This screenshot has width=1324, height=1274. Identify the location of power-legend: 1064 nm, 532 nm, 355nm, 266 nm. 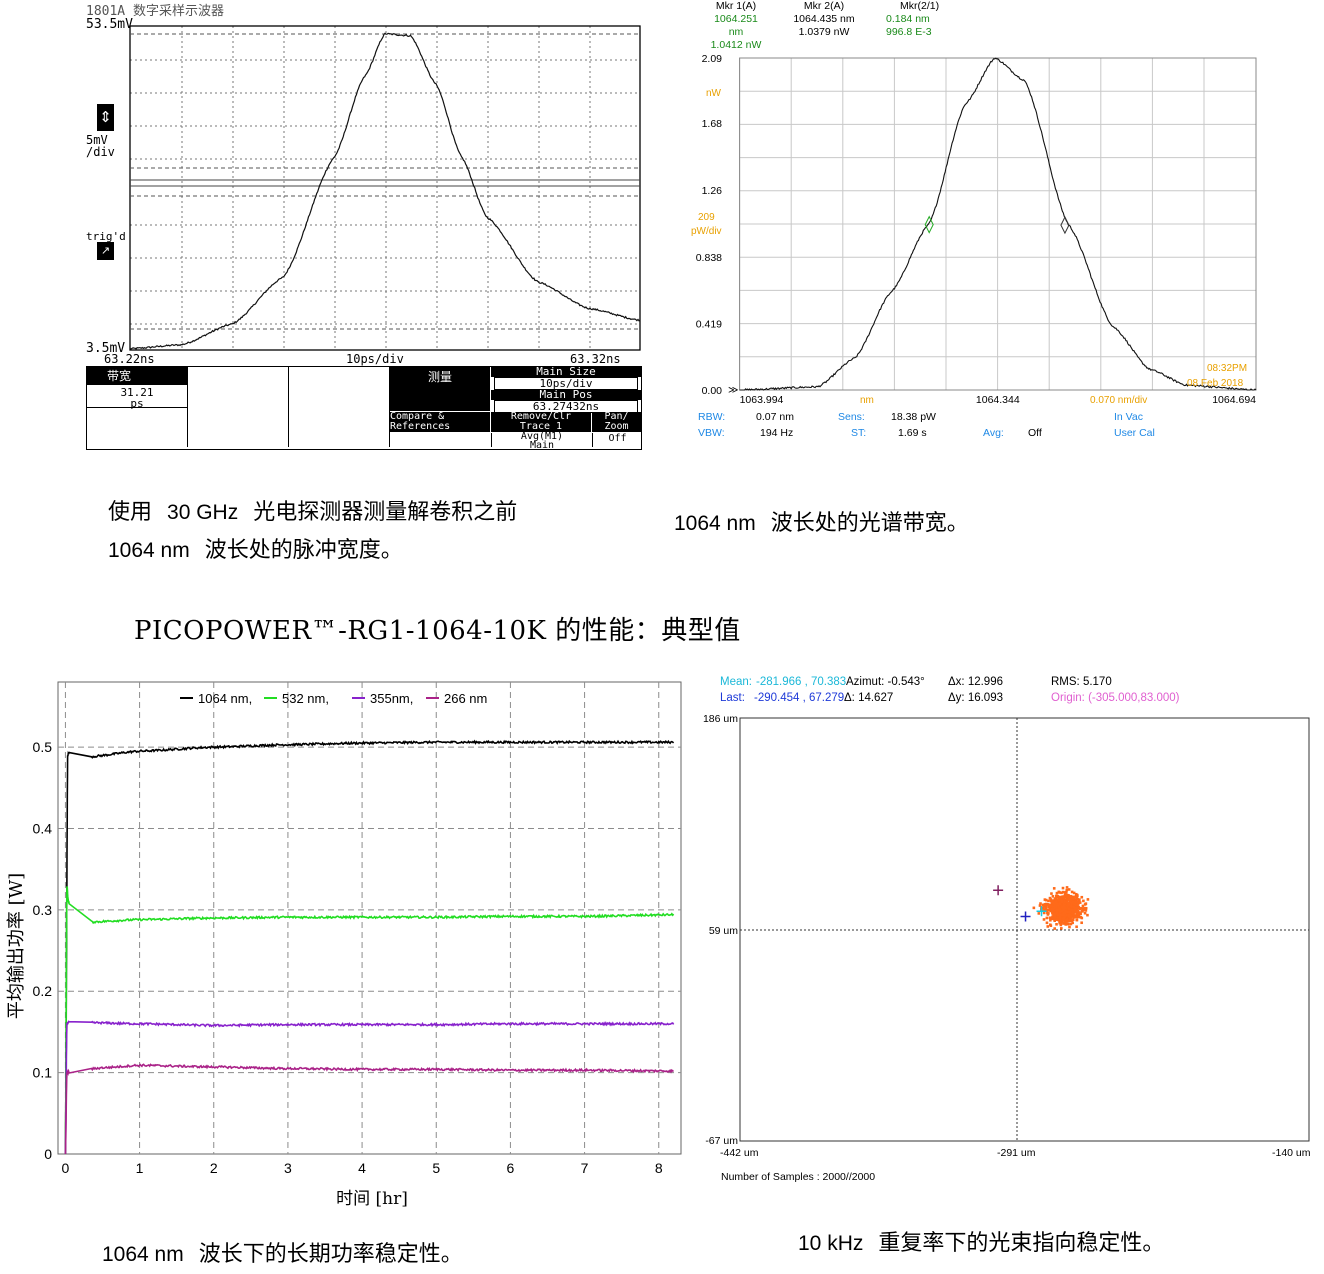
(333, 698).